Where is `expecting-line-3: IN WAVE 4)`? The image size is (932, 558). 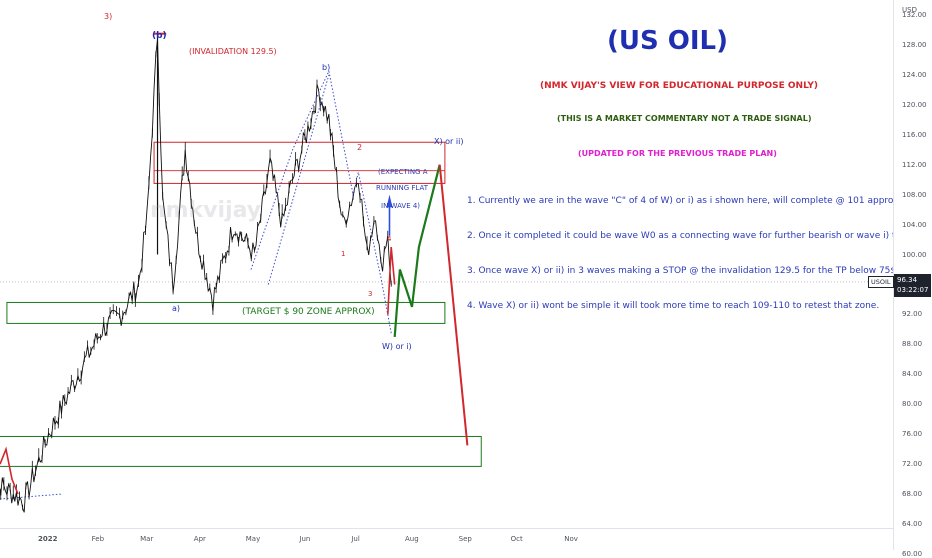
expecting-line-3: IN WAVE 4) is located at coordinates (401, 206).